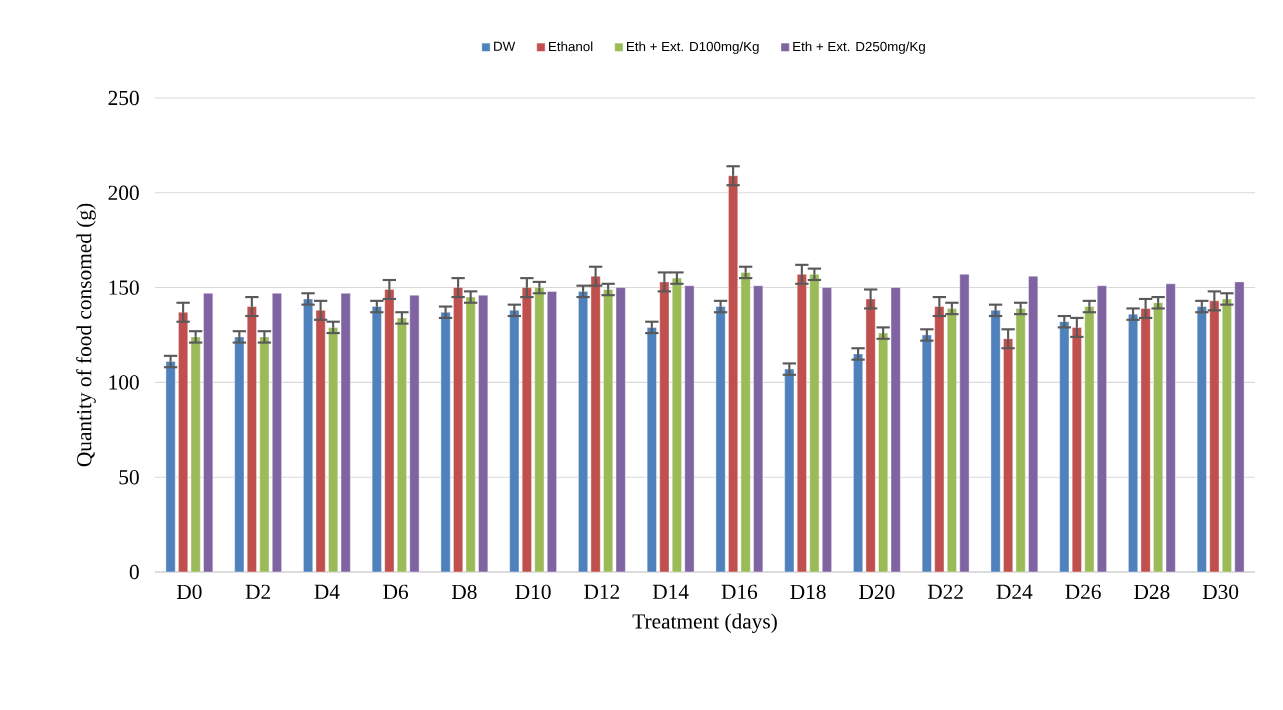 The width and height of the screenshot is (1283, 710). I want to click on x-tick-label: D18, so click(808, 592).